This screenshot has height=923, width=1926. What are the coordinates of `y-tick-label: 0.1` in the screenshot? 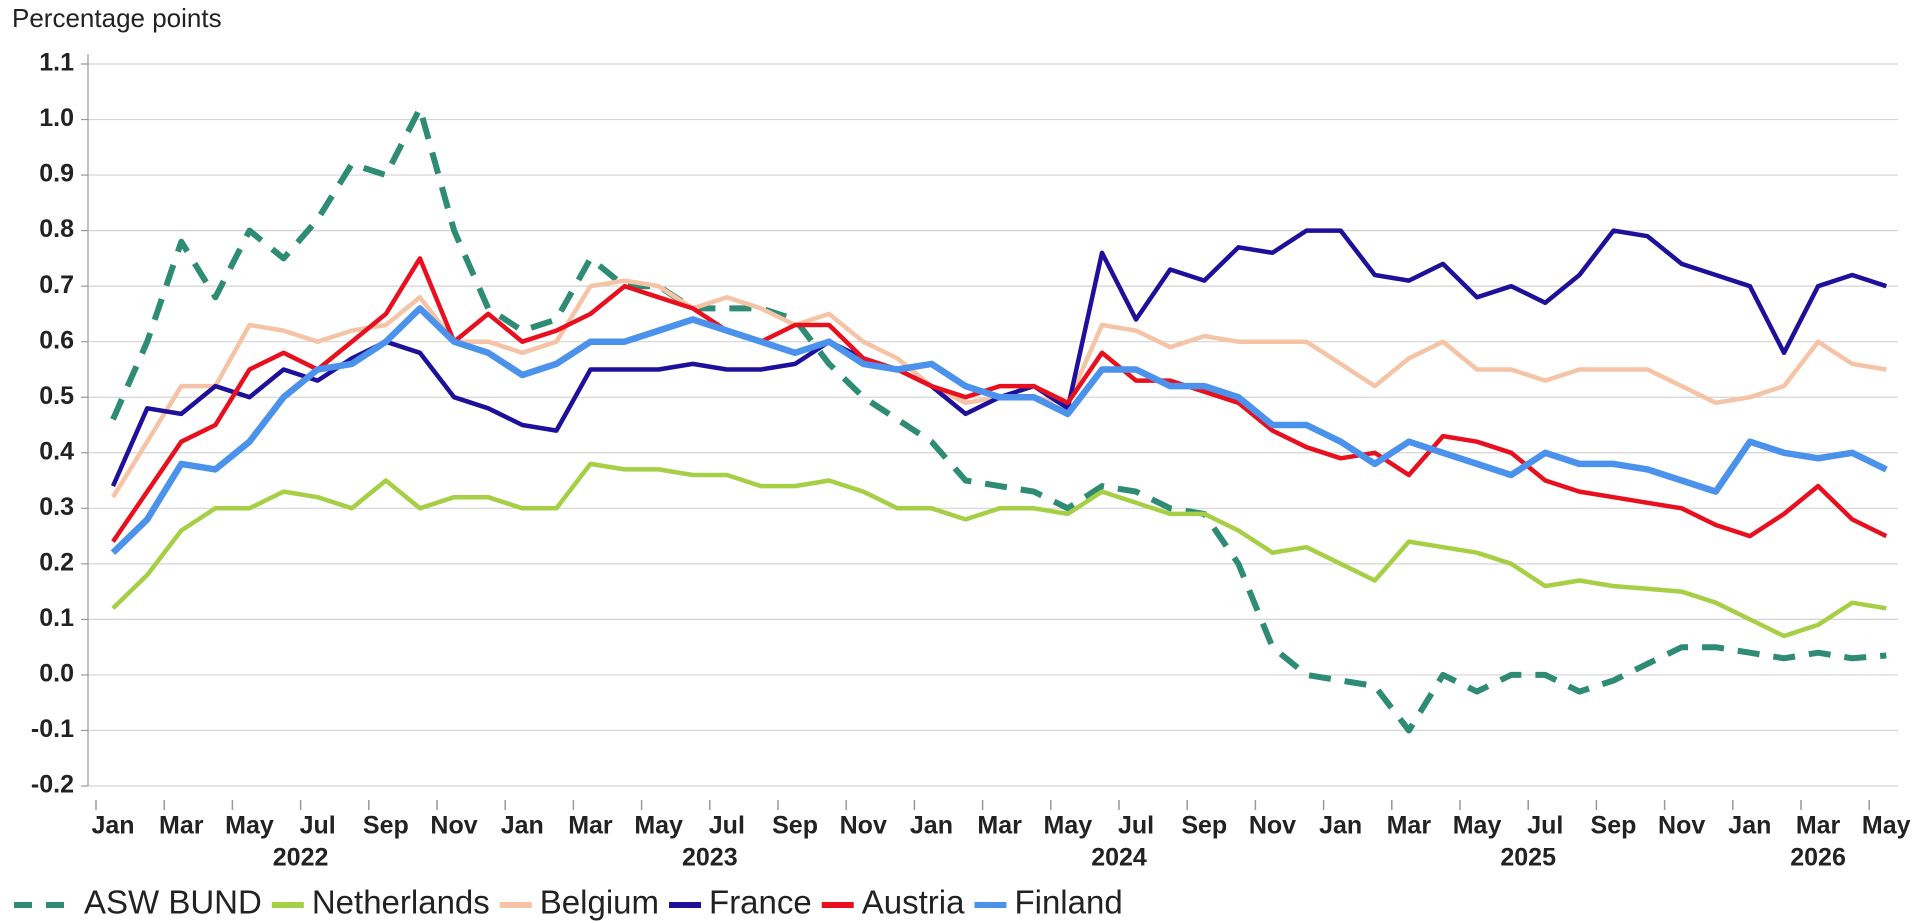 It's located at (56, 618).